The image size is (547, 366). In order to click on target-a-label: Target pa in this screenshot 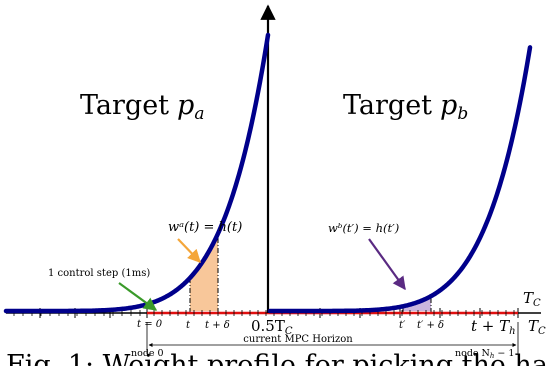, I will do `click(142, 107)`.